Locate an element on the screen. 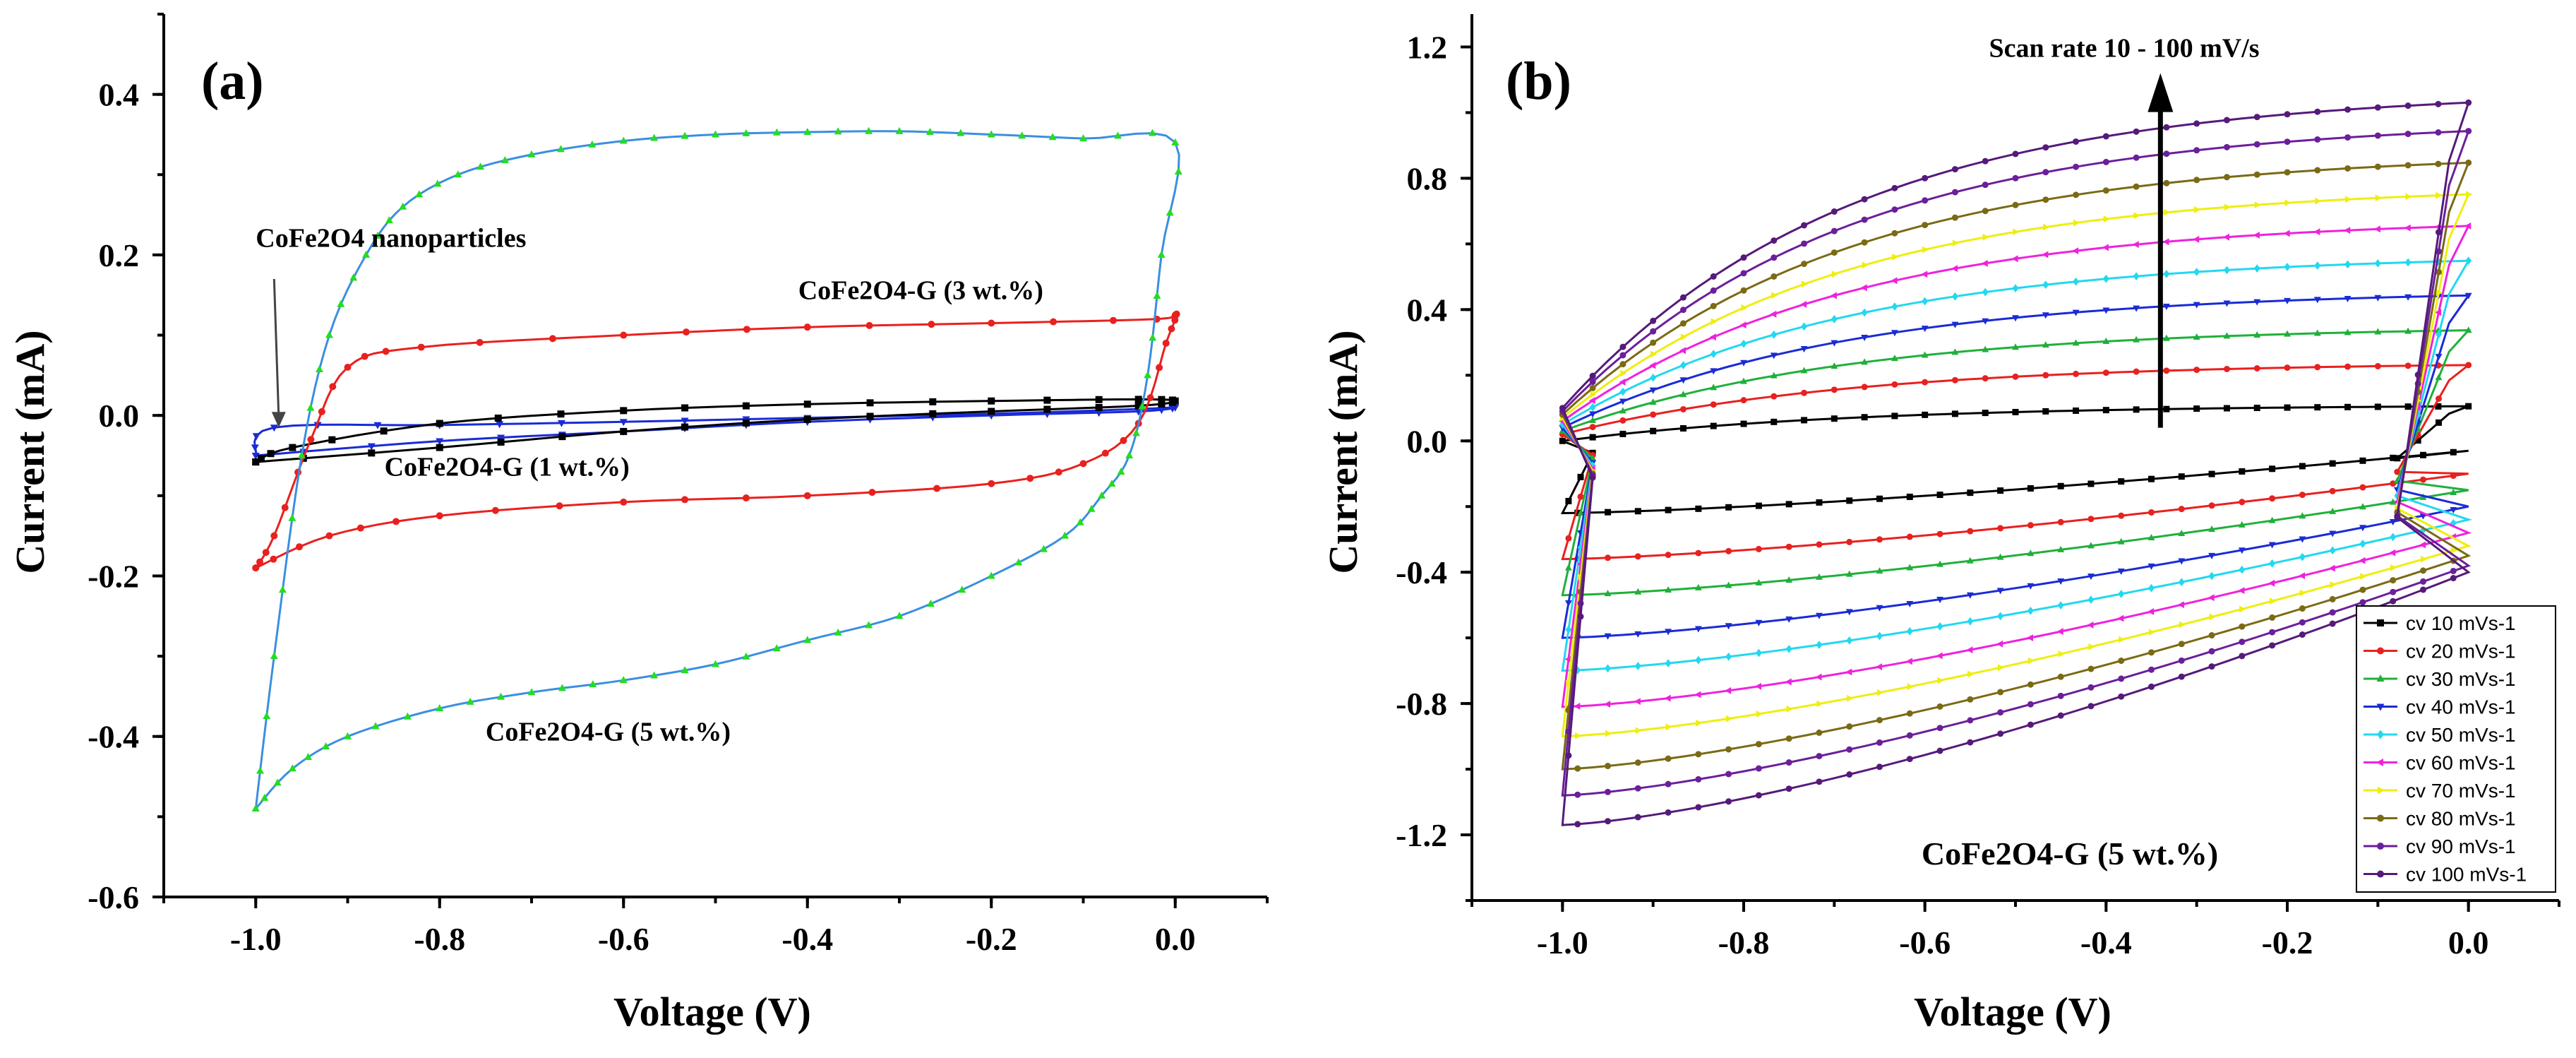 The width and height of the screenshot is (2576, 1058). y-tick-label: -0.2 is located at coordinates (113, 576).